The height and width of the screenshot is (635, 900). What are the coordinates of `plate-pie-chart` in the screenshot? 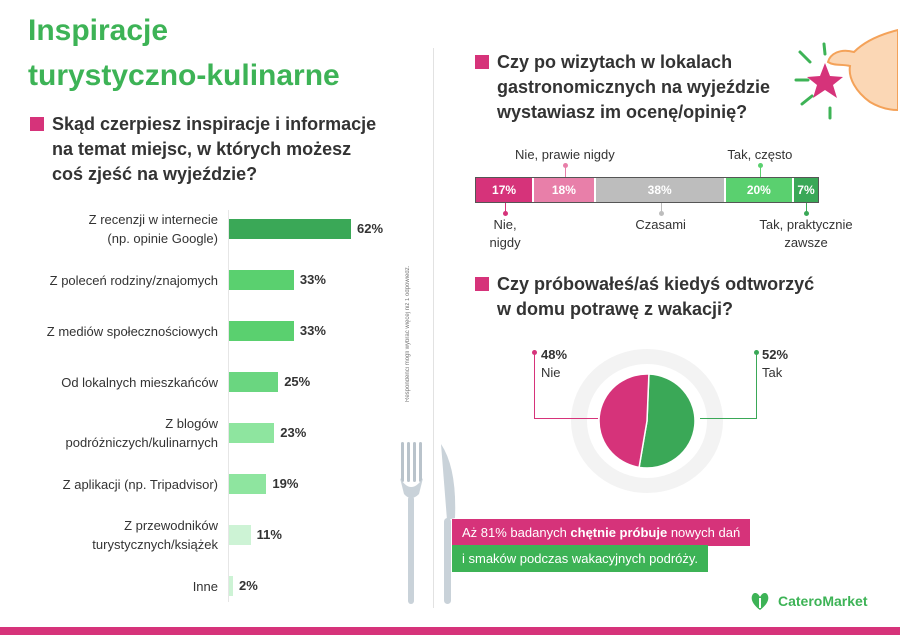 It's located at (647, 421).